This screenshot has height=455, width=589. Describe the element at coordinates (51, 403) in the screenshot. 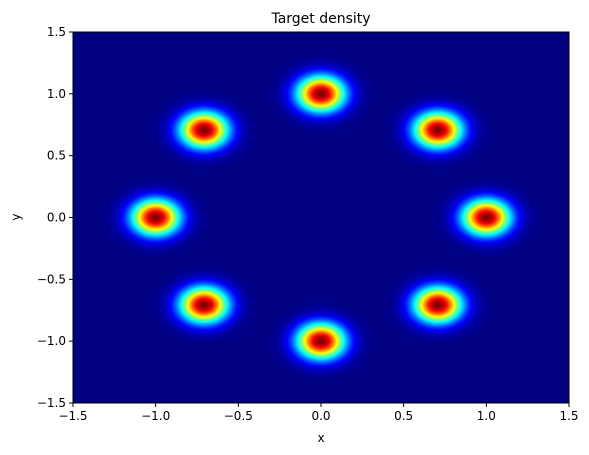

I see `y-tick-label: −1.5` at that location.